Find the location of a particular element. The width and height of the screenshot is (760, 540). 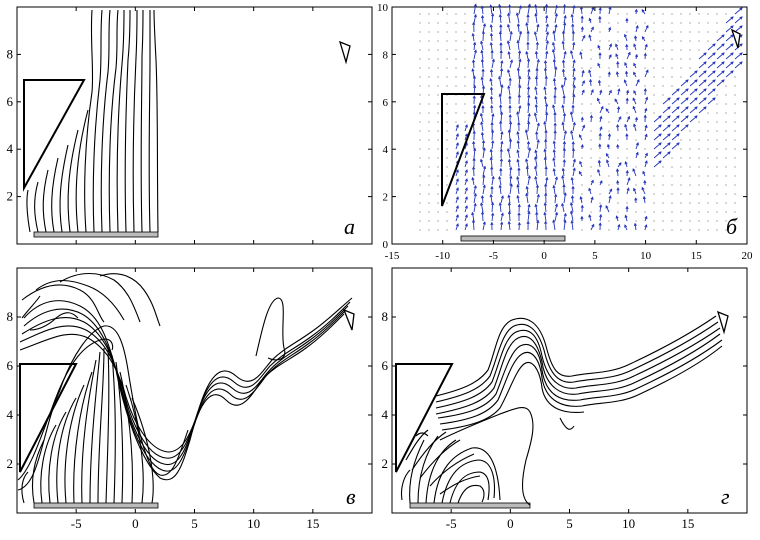

panel-g-label: г is located at coordinates (725, 496).